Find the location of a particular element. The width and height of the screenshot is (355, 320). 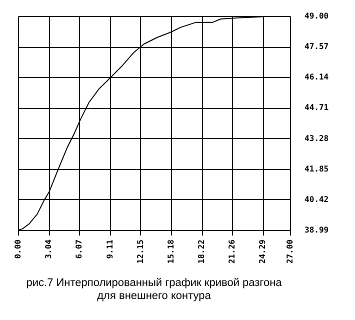

y-tick-label: 46.14 is located at coordinates (316, 77).